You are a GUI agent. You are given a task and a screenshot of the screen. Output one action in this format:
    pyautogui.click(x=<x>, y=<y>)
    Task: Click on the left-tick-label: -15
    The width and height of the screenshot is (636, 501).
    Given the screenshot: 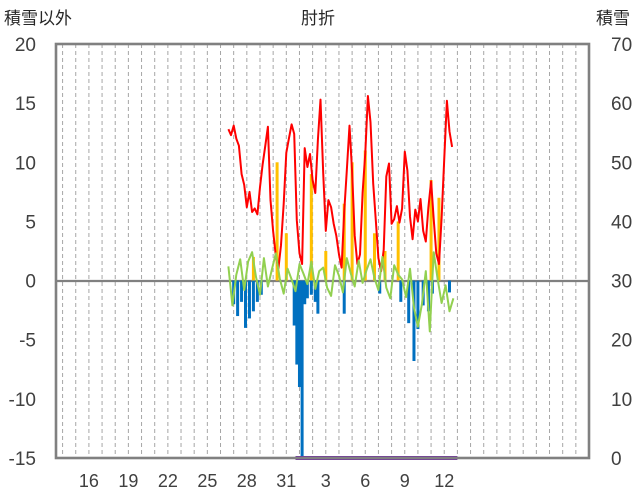 What is the action you would take?
    pyautogui.click(x=22, y=459)
    